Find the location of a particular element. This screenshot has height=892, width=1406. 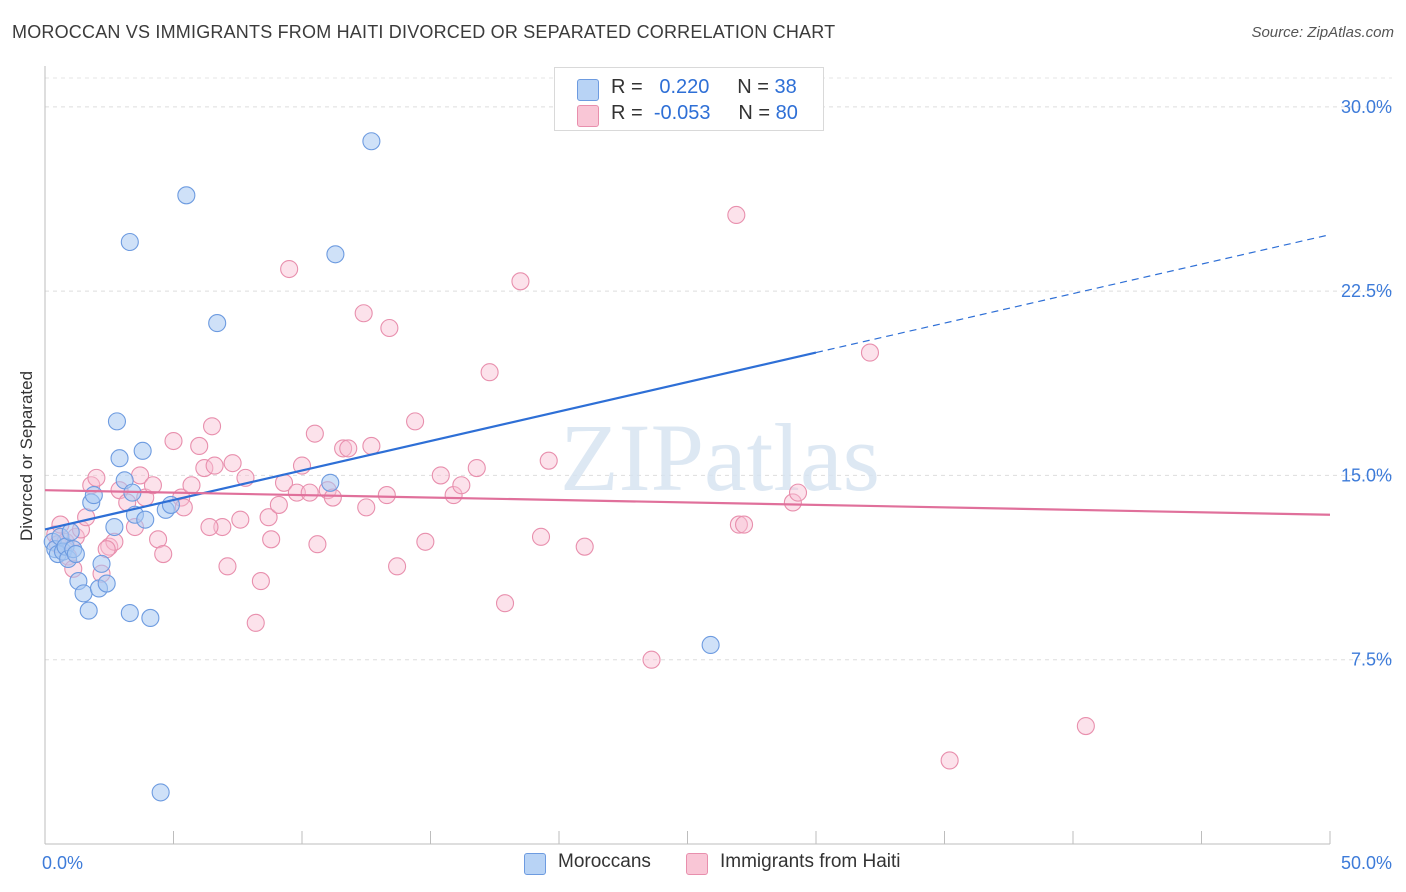

n-value-haiti: 80 is located at coordinates (786, 113).